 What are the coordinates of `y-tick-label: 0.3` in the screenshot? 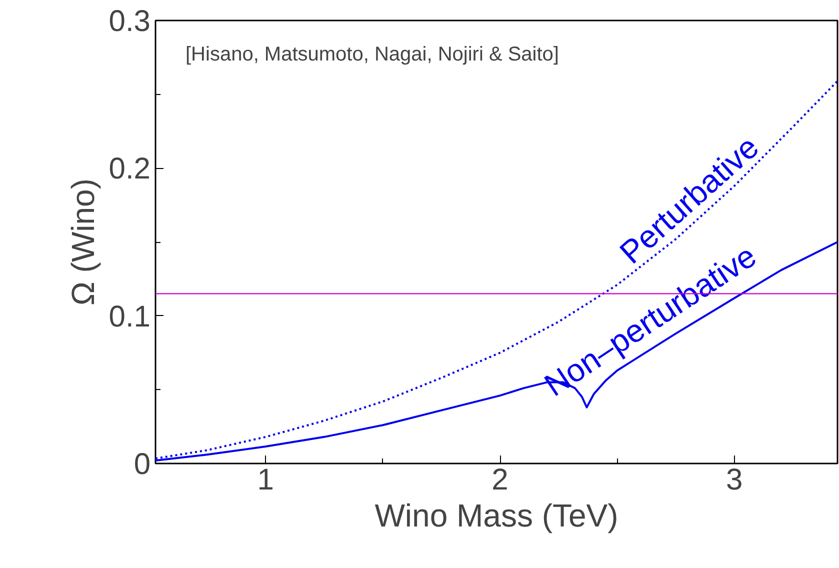 It's located at (129, 21).